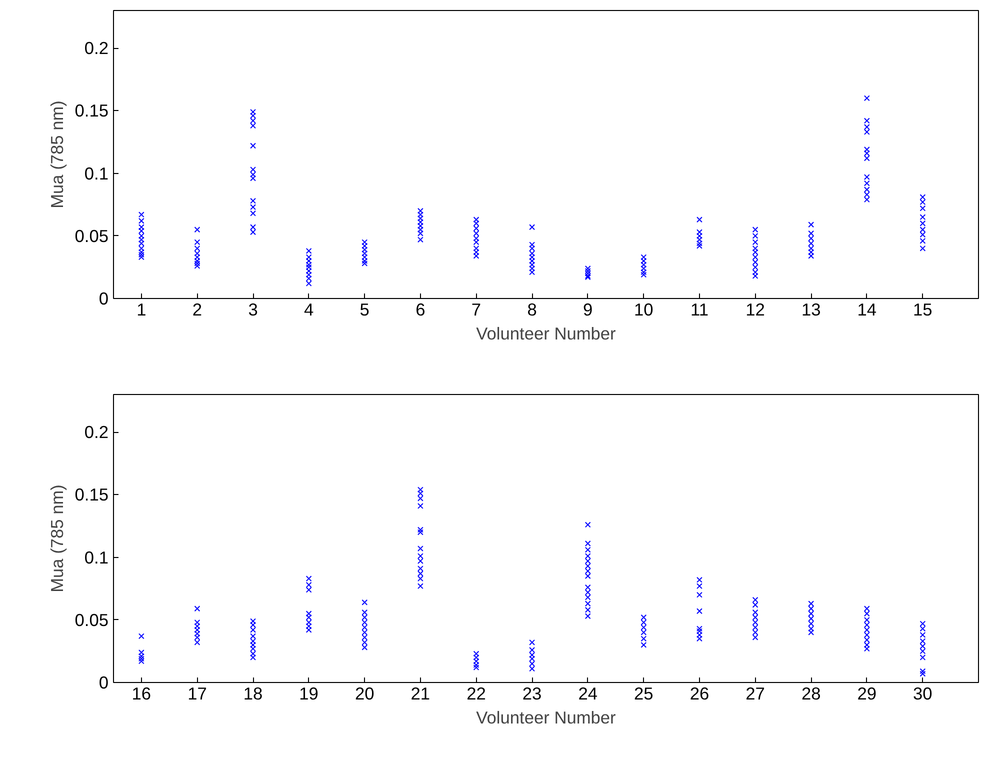 This screenshot has height=769, width=981. Describe the element at coordinates (588, 694) in the screenshot. I see `x-tick-label: 24` at that location.